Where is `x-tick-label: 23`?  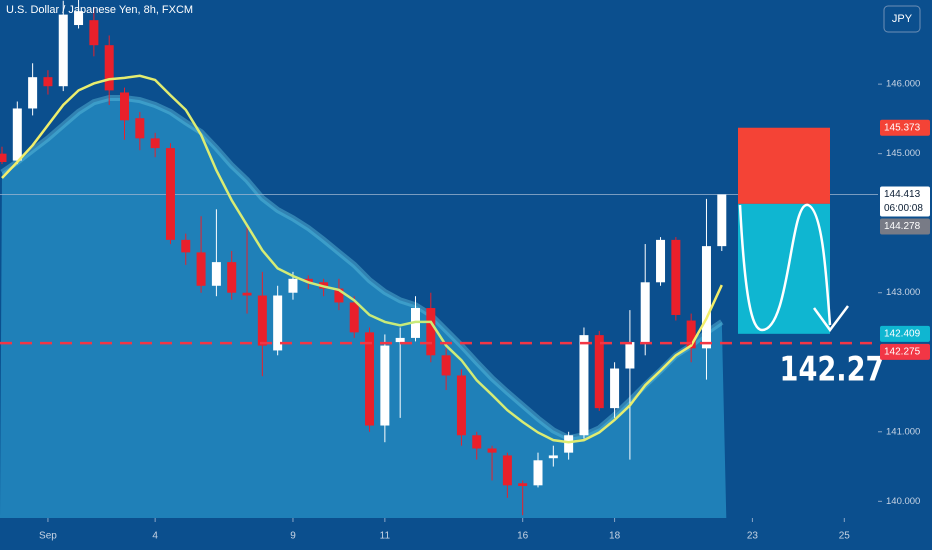
x-tick-label: 23 is located at coordinates (753, 536).